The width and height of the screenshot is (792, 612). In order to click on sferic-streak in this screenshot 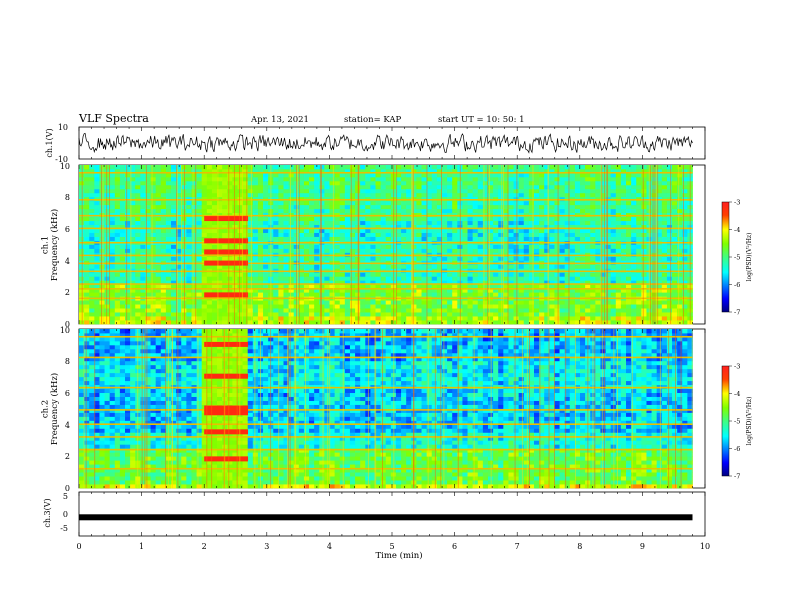, I will do `click(548, 244)`.